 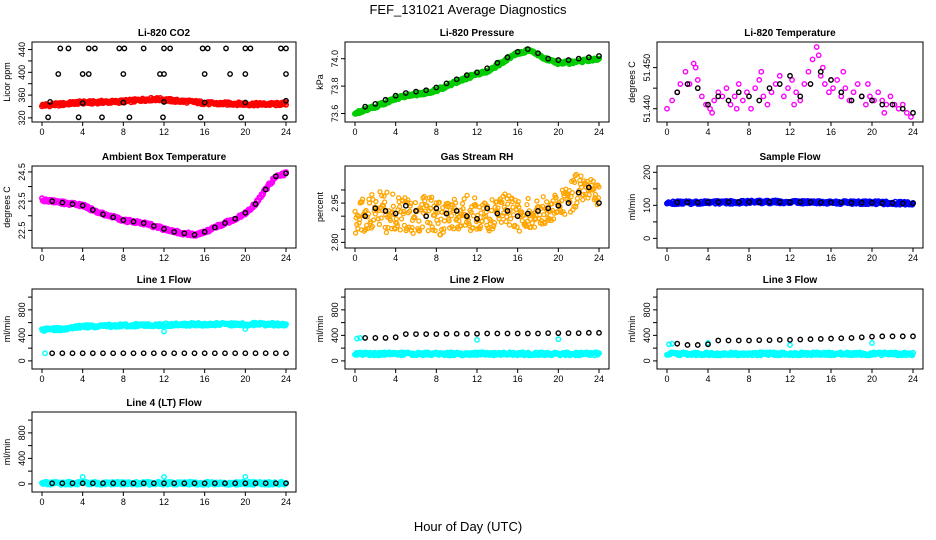 I want to click on y-axis-label: ml/min, so click(x=632, y=329).